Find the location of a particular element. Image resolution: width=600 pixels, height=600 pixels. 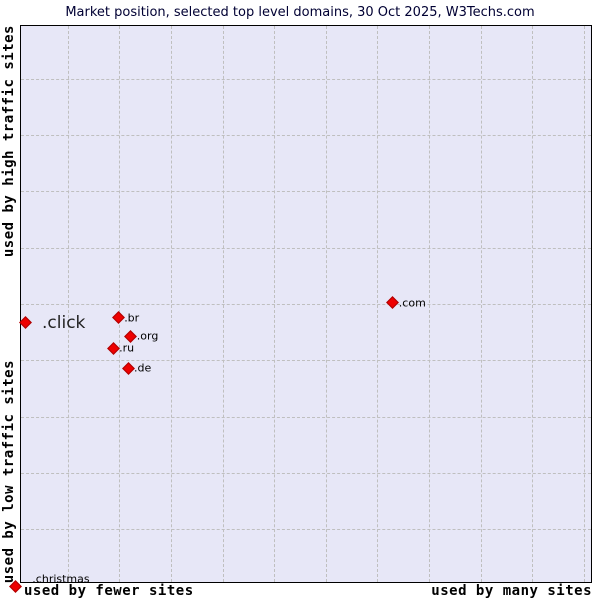

data-point-marker-br is located at coordinates (118, 318).